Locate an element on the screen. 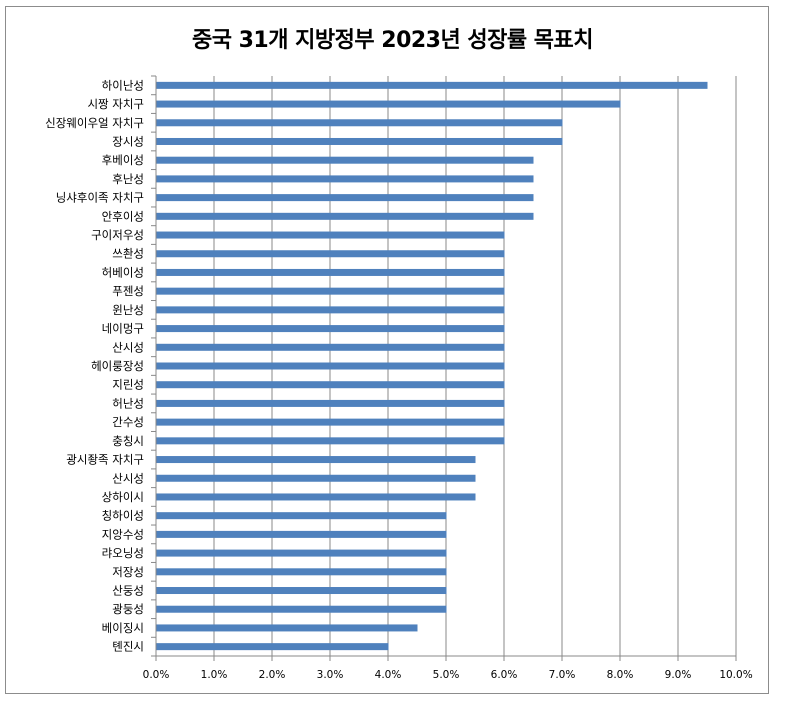 The width and height of the screenshot is (785, 705). x-tick-label: 1.0% is located at coordinates (214, 675).